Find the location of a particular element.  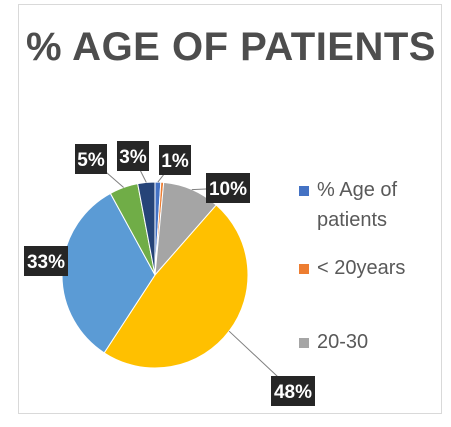

data-label-0: 1% is located at coordinates (175, 161).